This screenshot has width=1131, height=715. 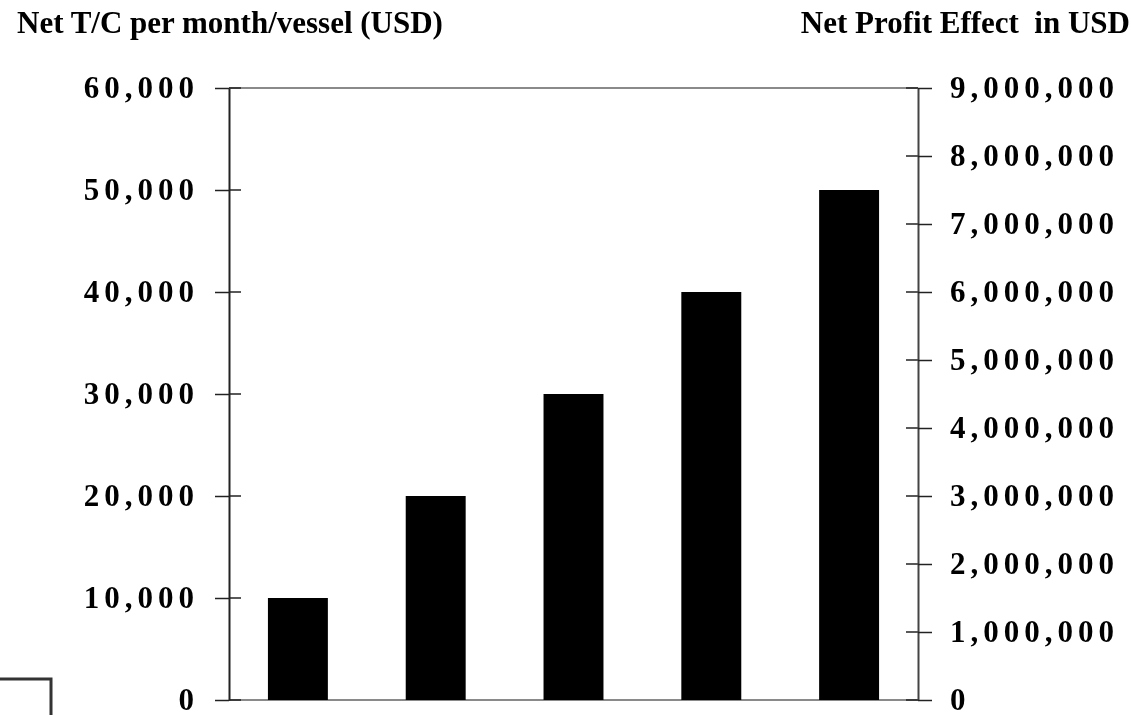 I want to click on y-tick-label: 40,000, so click(x=141, y=292).